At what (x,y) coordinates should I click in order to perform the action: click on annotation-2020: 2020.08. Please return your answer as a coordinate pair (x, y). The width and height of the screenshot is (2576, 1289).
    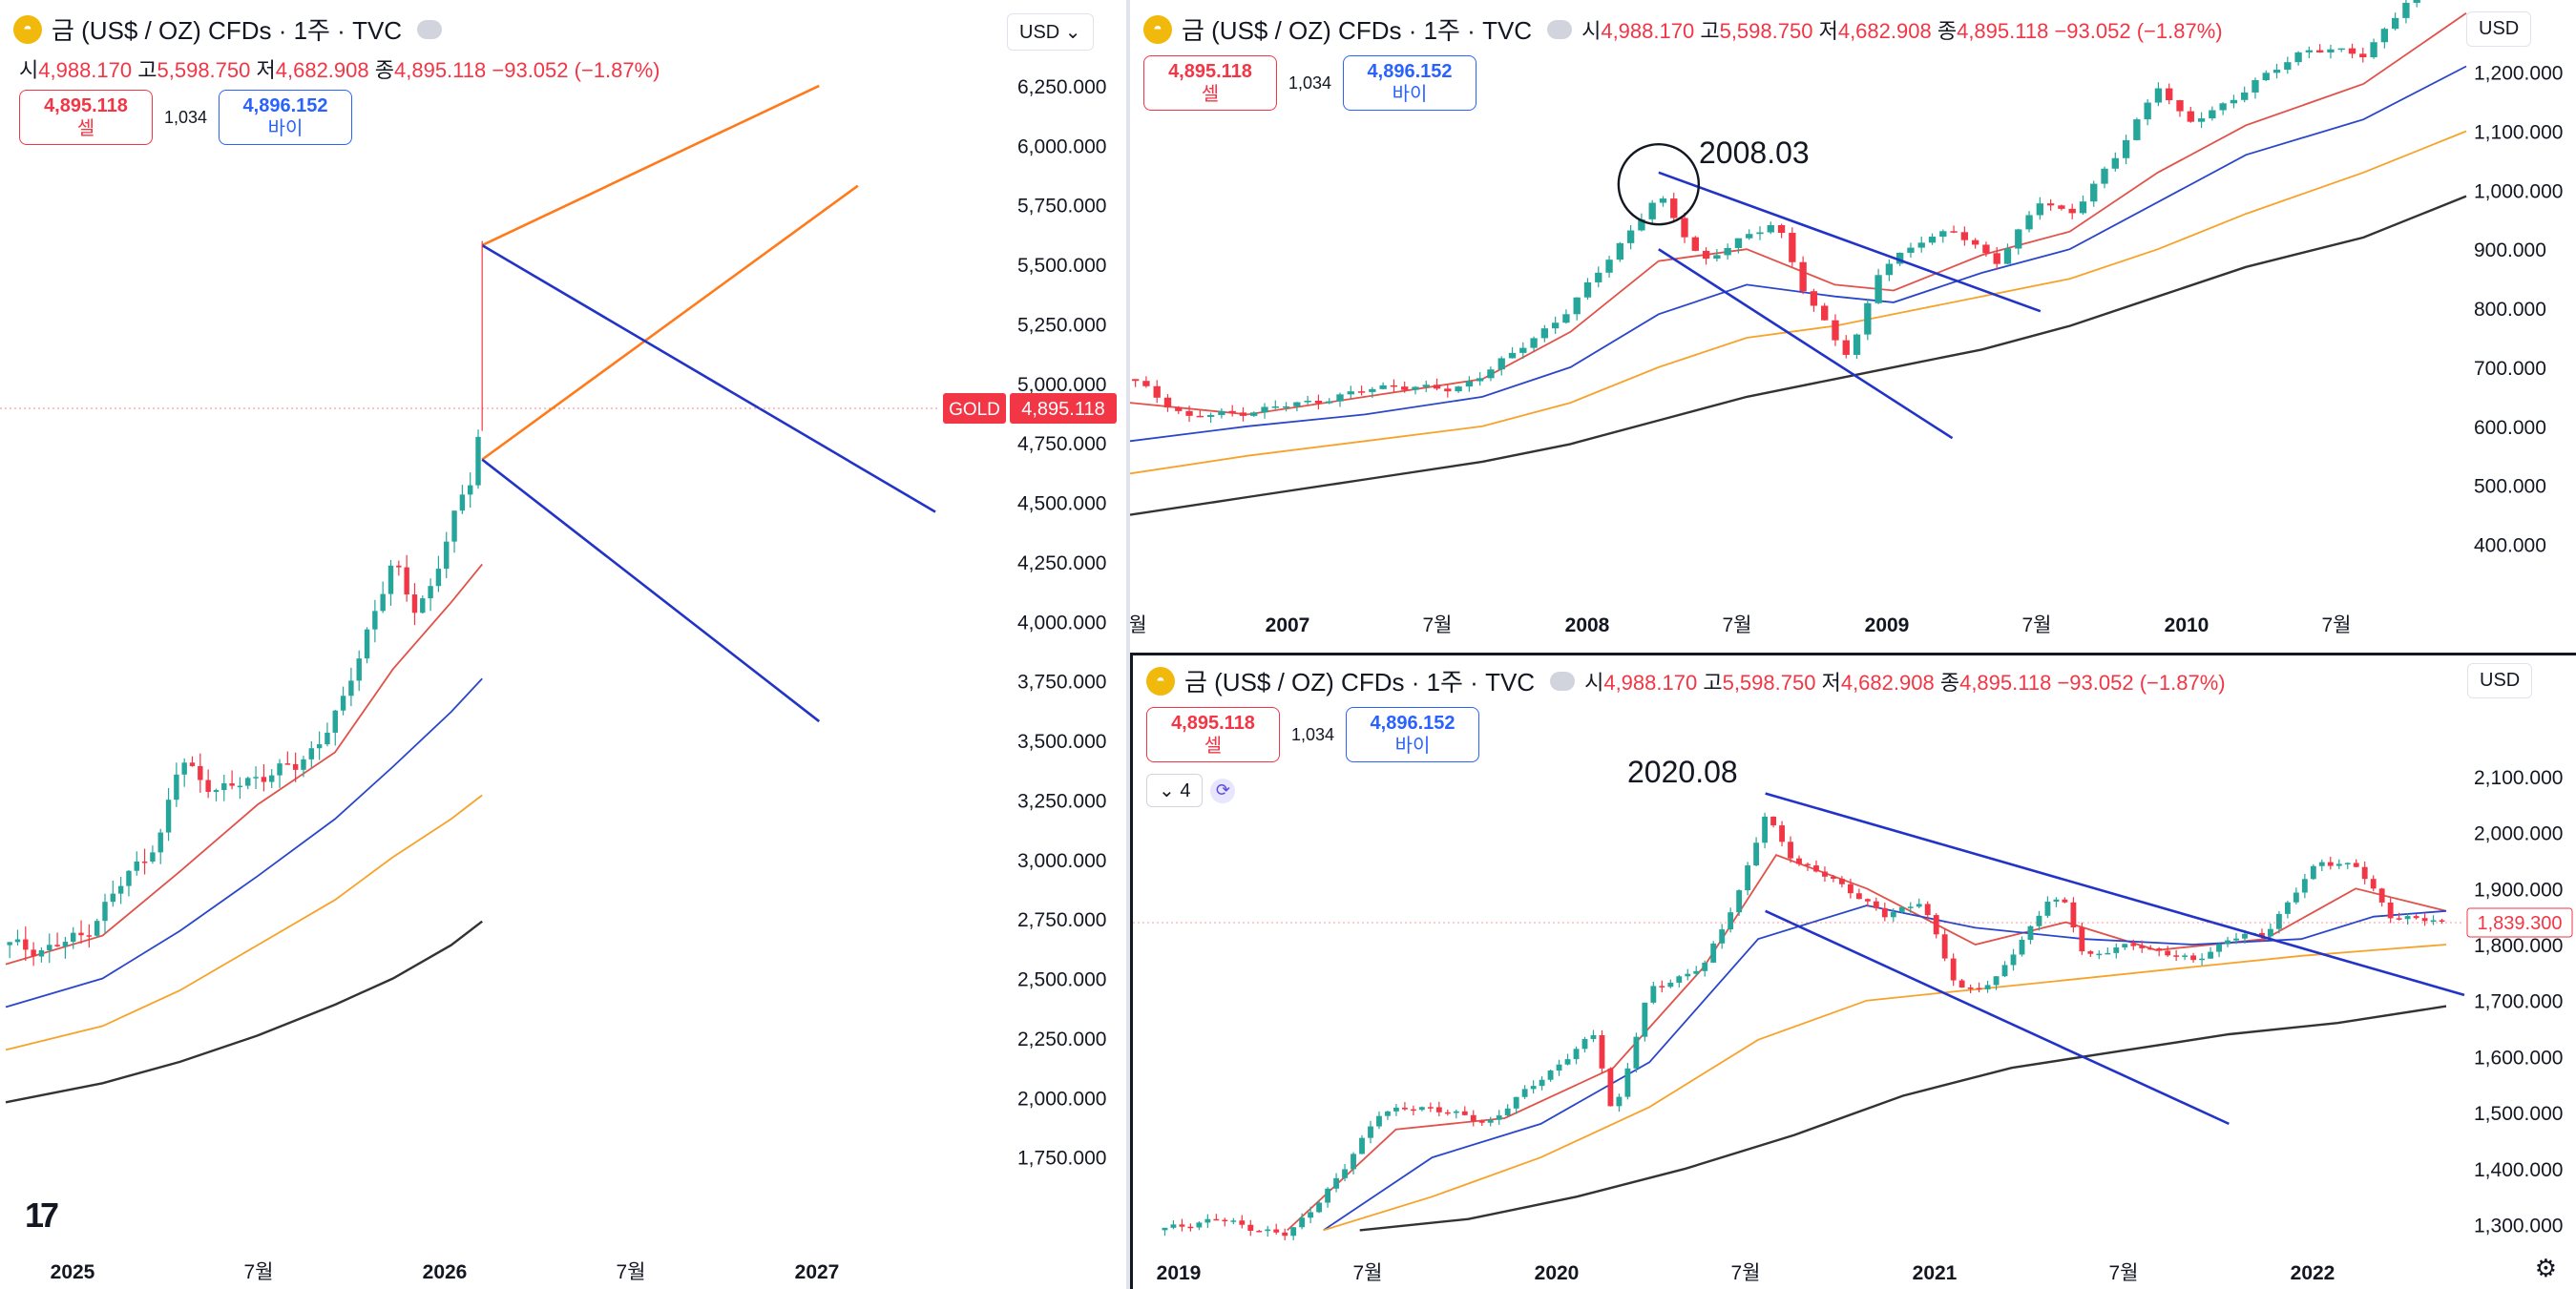
    Looking at the image, I should click on (1682, 772).